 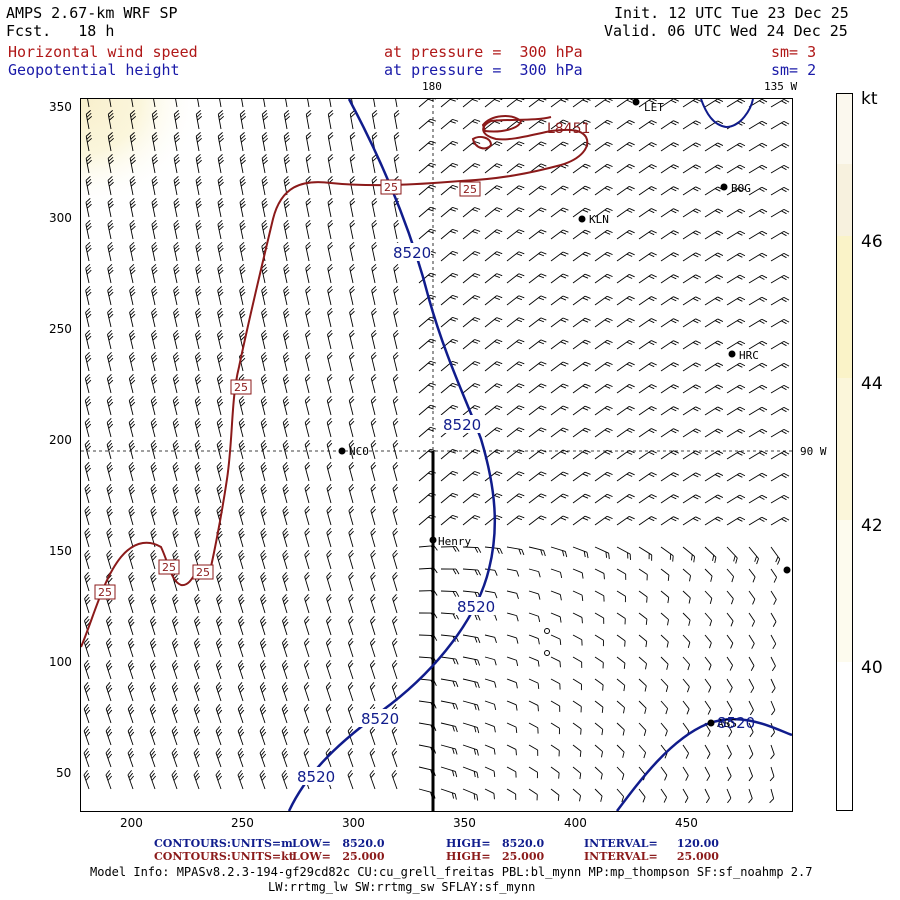 I want to click on field2-level: at pressure = 300 hPa, so click(x=483, y=70).